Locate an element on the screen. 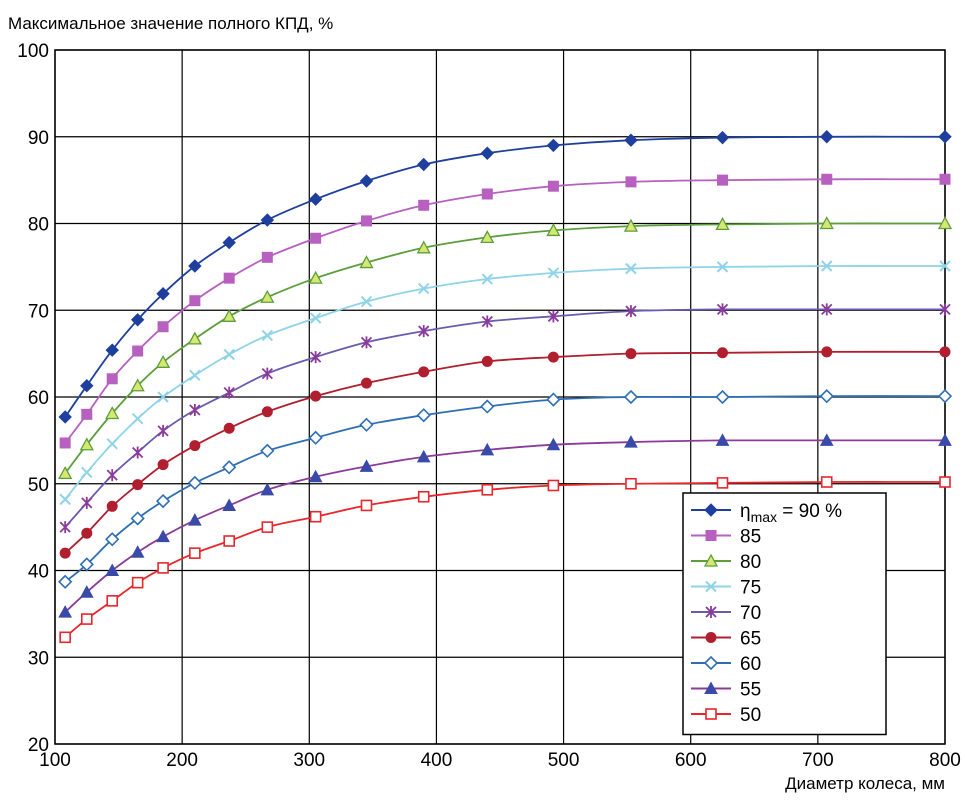 The image size is (965, 800). legend-label: ηmax = 90 % is located at coordinates (791, 513).